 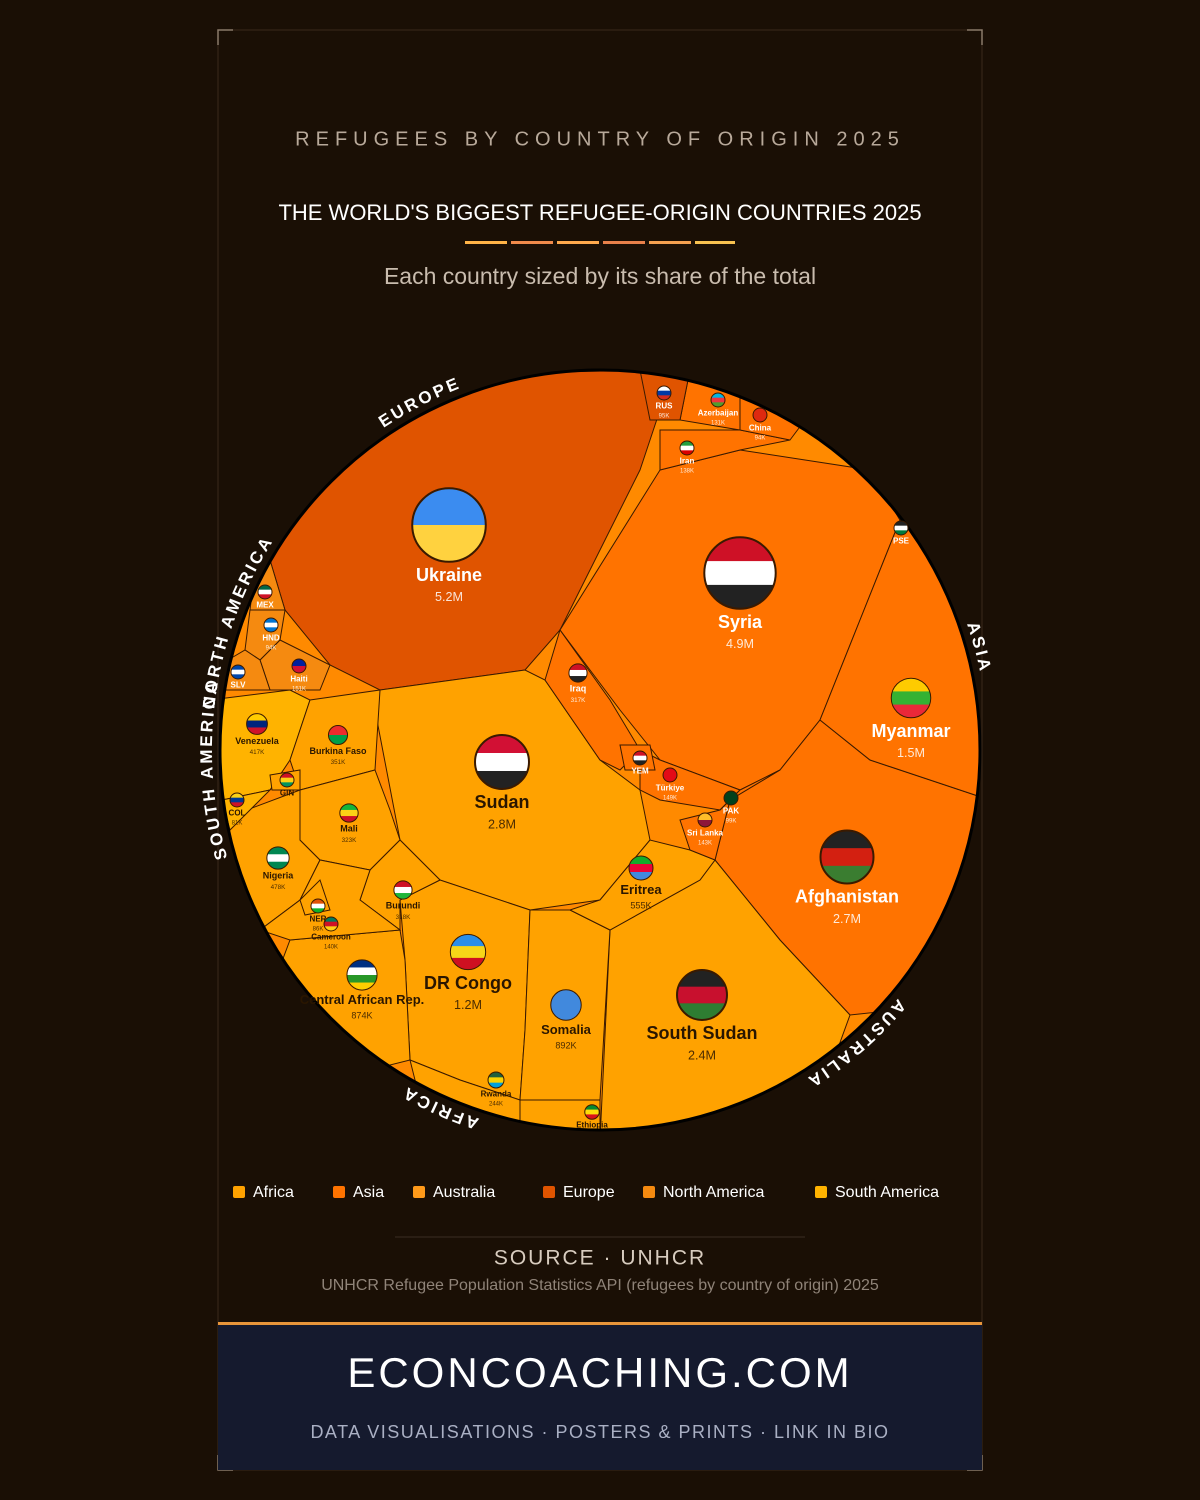 I want to click on country-name: Afghanistan, so click(x=847, y=897).